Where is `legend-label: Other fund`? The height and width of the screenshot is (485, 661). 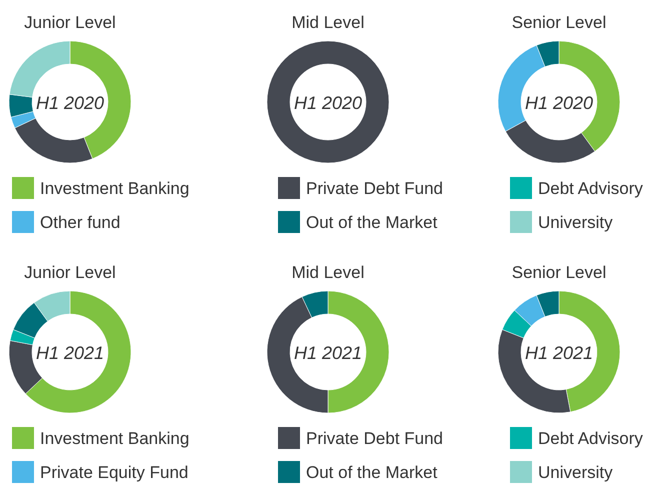
legend-label: Other fund is located at coordinates (80, 222).